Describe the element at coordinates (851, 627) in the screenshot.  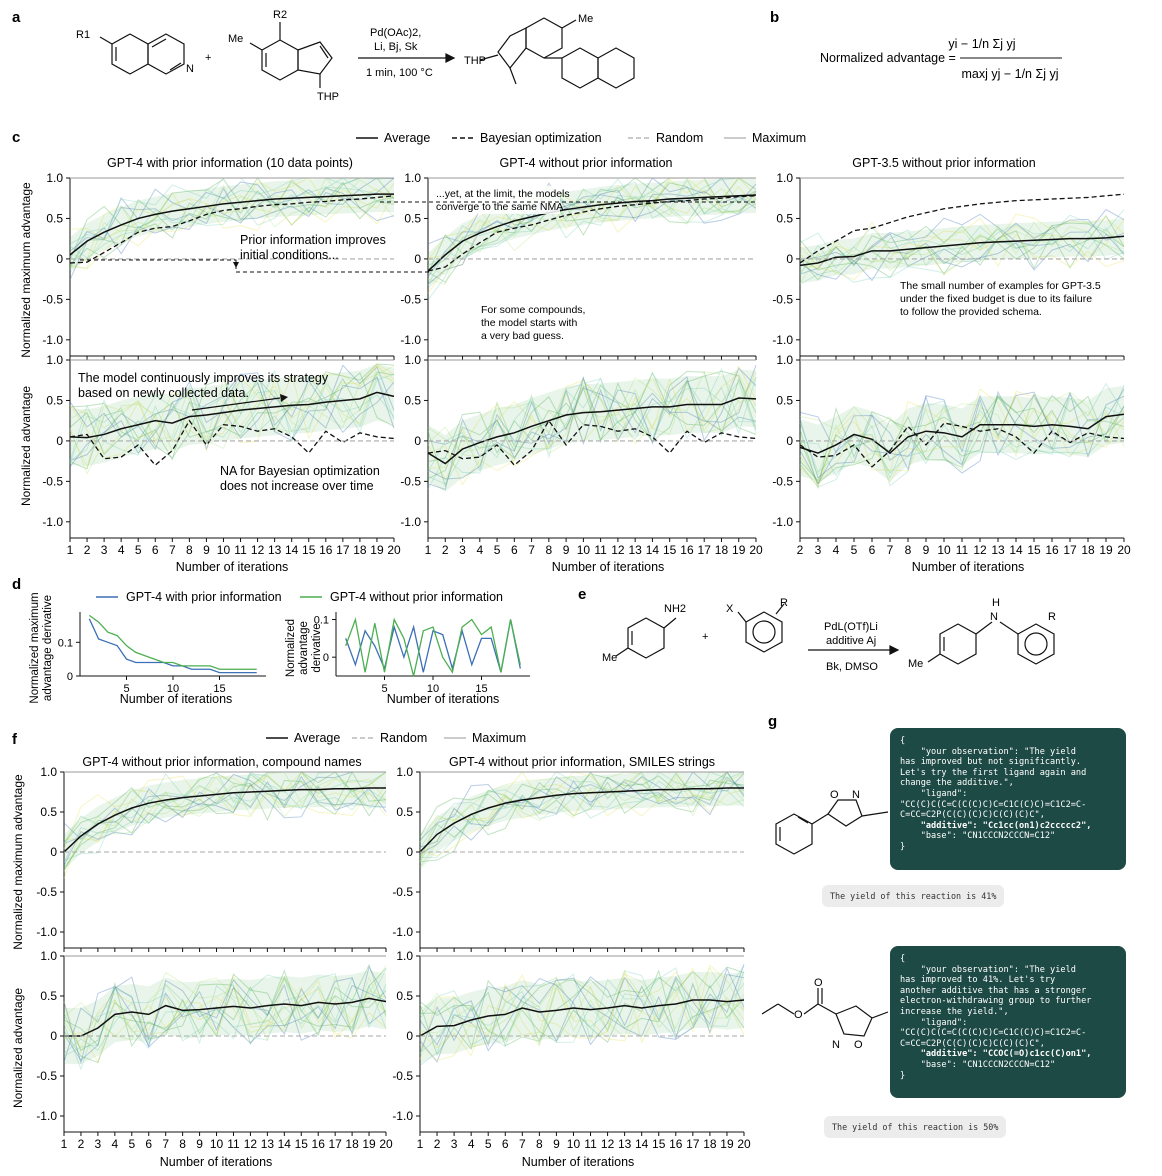
I see `reagent-e-1: PdL(OTf)Li` at that location.